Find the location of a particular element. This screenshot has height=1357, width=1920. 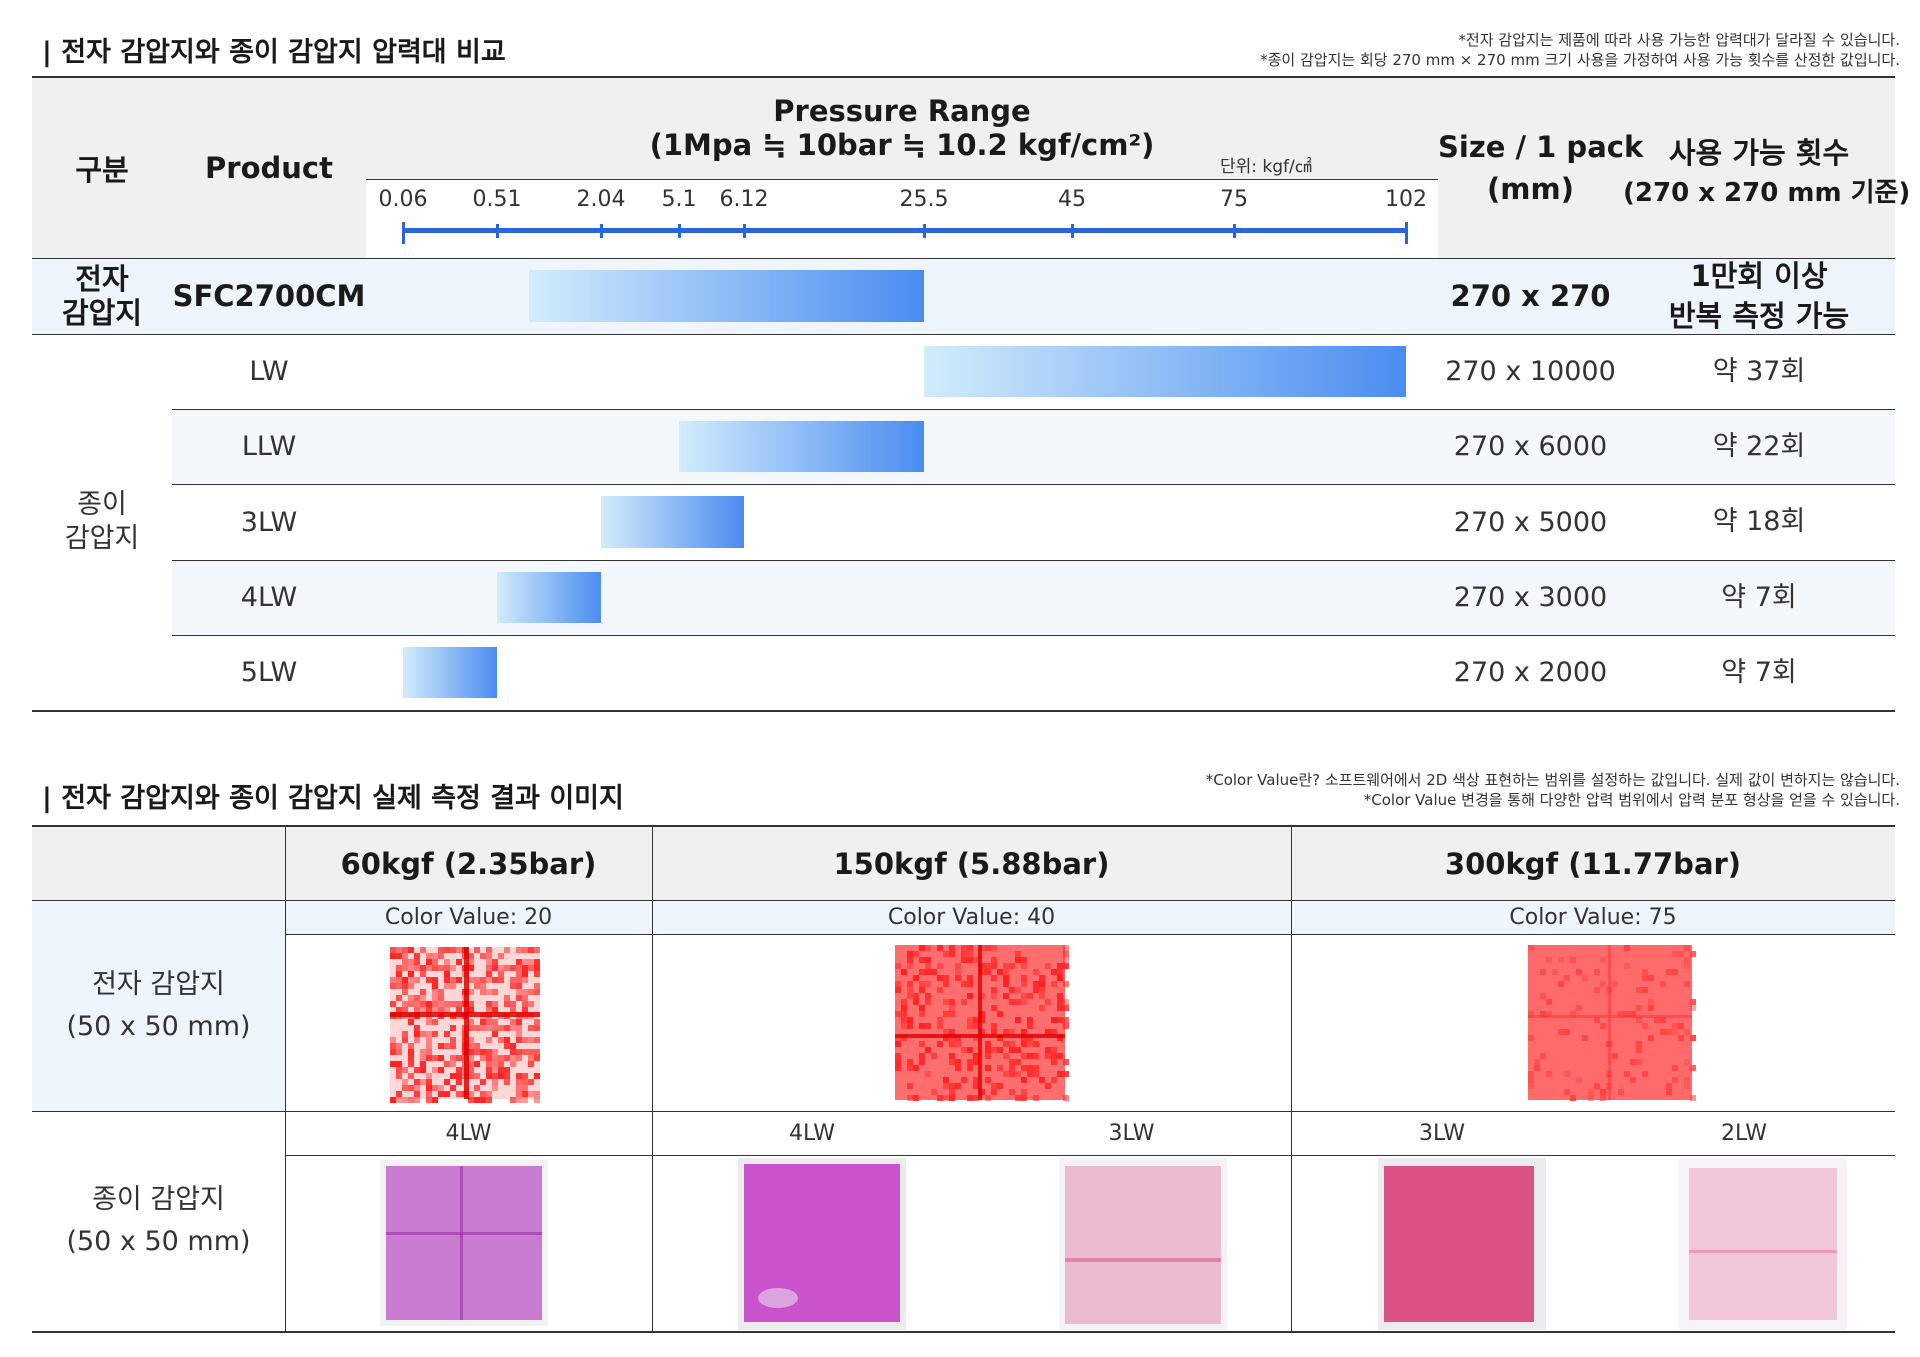

electronic-sample-image-60kgf is located at coordinates (465, 1022).